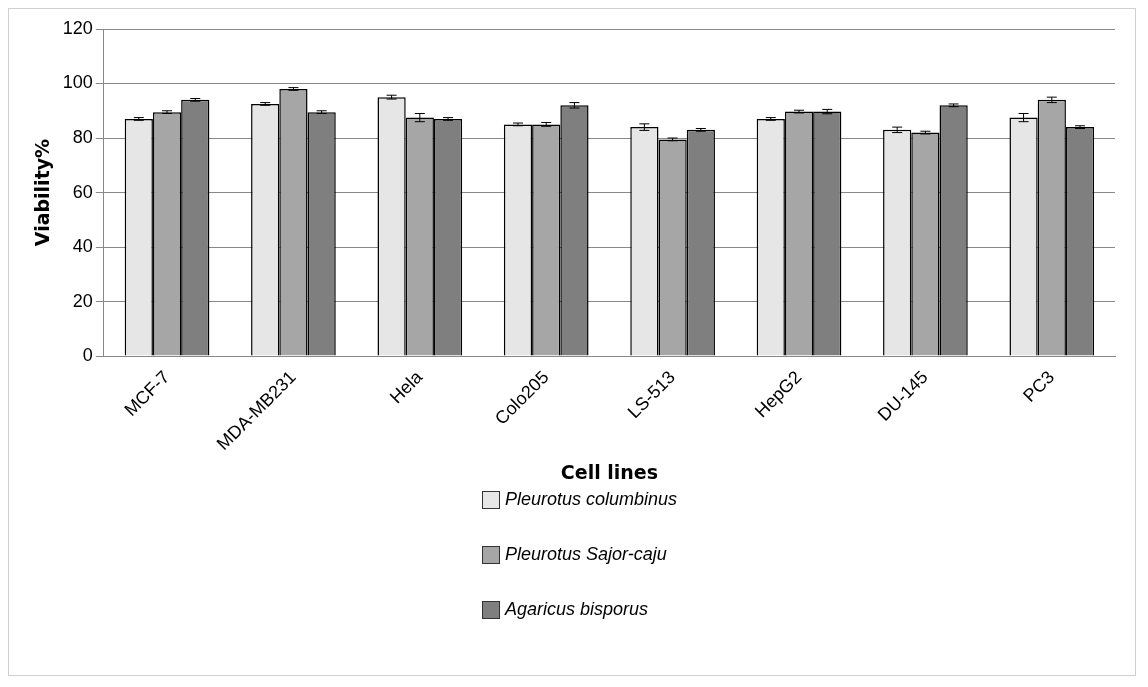 The image size is (1148, 687). I want to click on y-tick-label: 100, so click(77, 82).